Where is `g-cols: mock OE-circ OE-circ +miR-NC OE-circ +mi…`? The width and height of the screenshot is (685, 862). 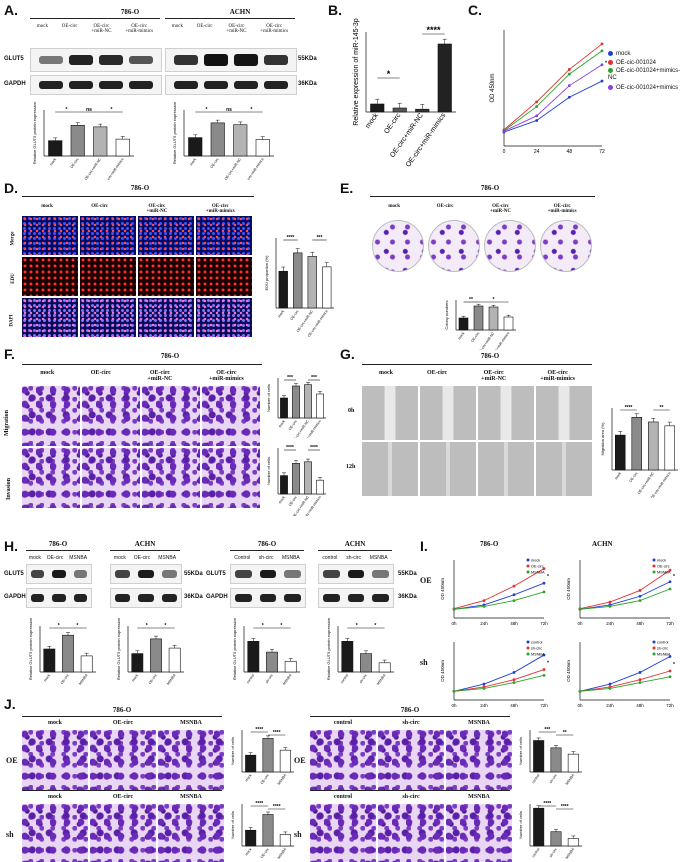 g-cols: mock OE-circ OE-circ +miR-NC OE-circ +mi… is located at coordinates (477, 376).